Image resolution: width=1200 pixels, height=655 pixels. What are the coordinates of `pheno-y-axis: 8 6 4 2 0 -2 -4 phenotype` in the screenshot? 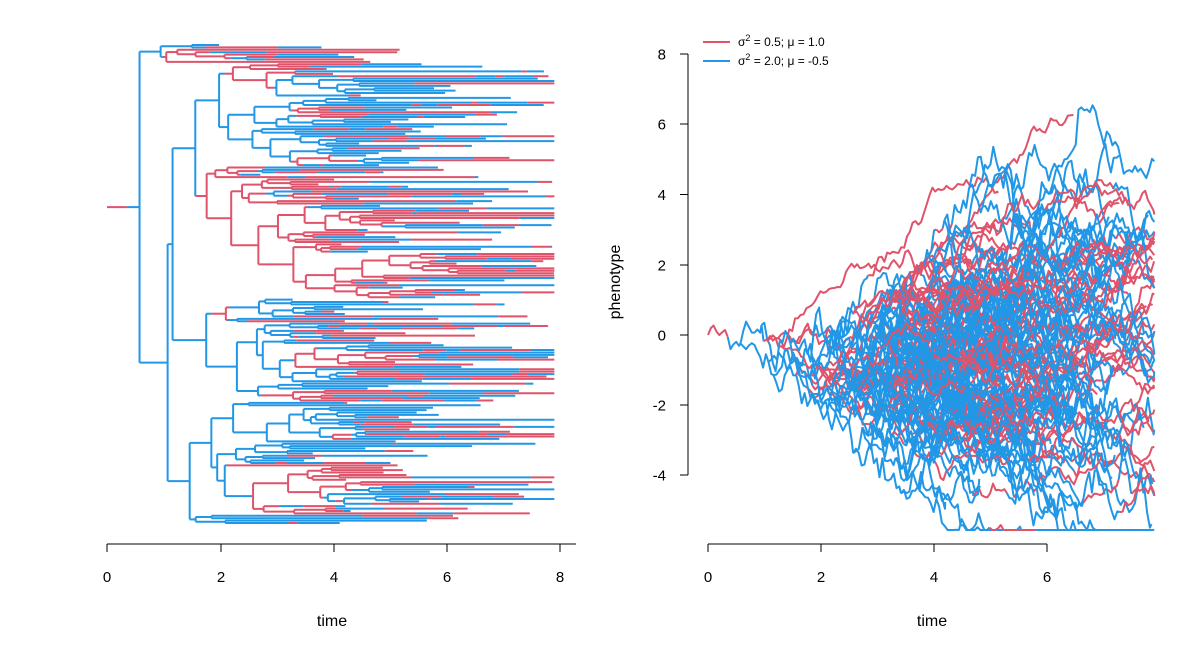 It's located at (648, 266).